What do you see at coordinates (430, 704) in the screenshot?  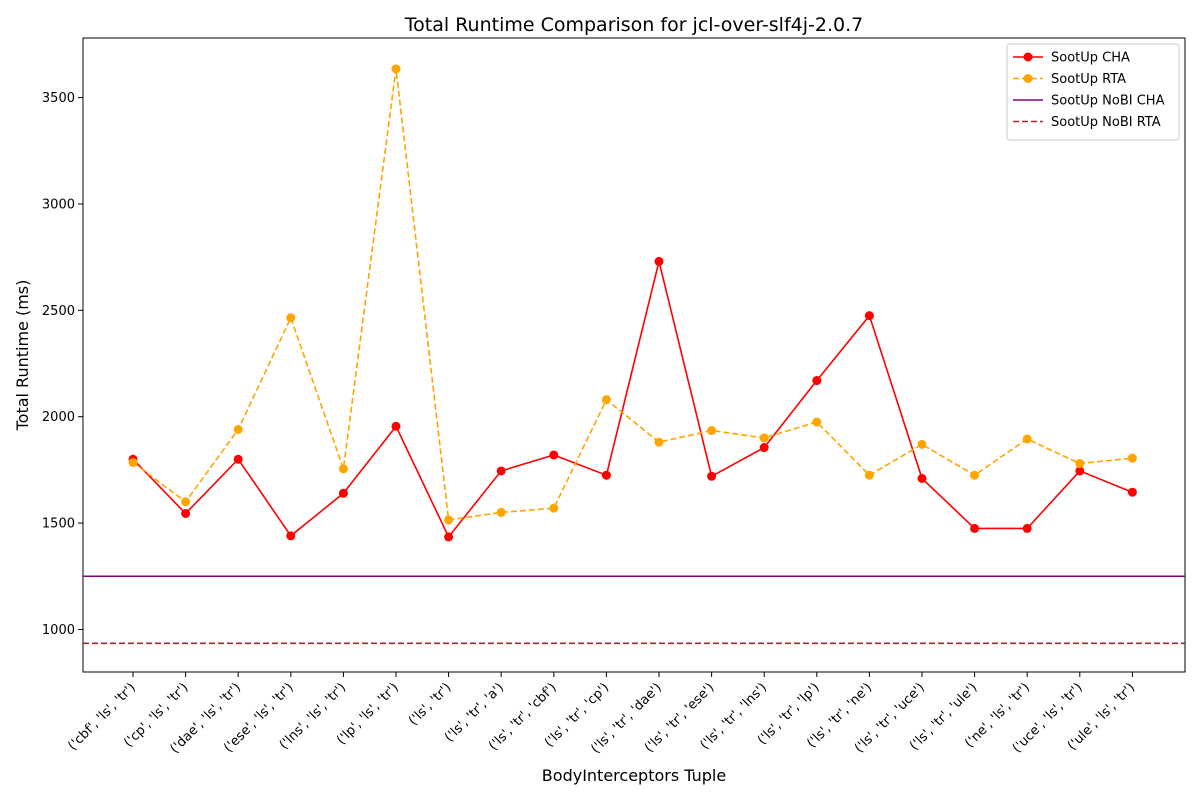 I see `x-tick-label: ('ls', 'tr')` at bounding box center [430, 704].